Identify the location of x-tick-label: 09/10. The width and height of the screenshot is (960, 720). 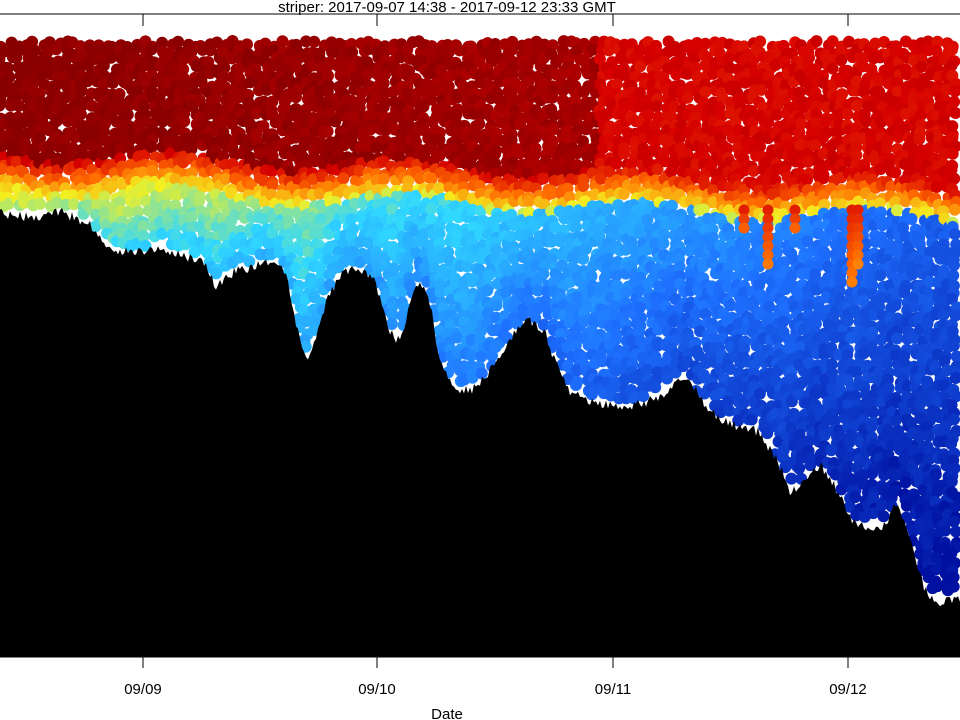
(377, 689).